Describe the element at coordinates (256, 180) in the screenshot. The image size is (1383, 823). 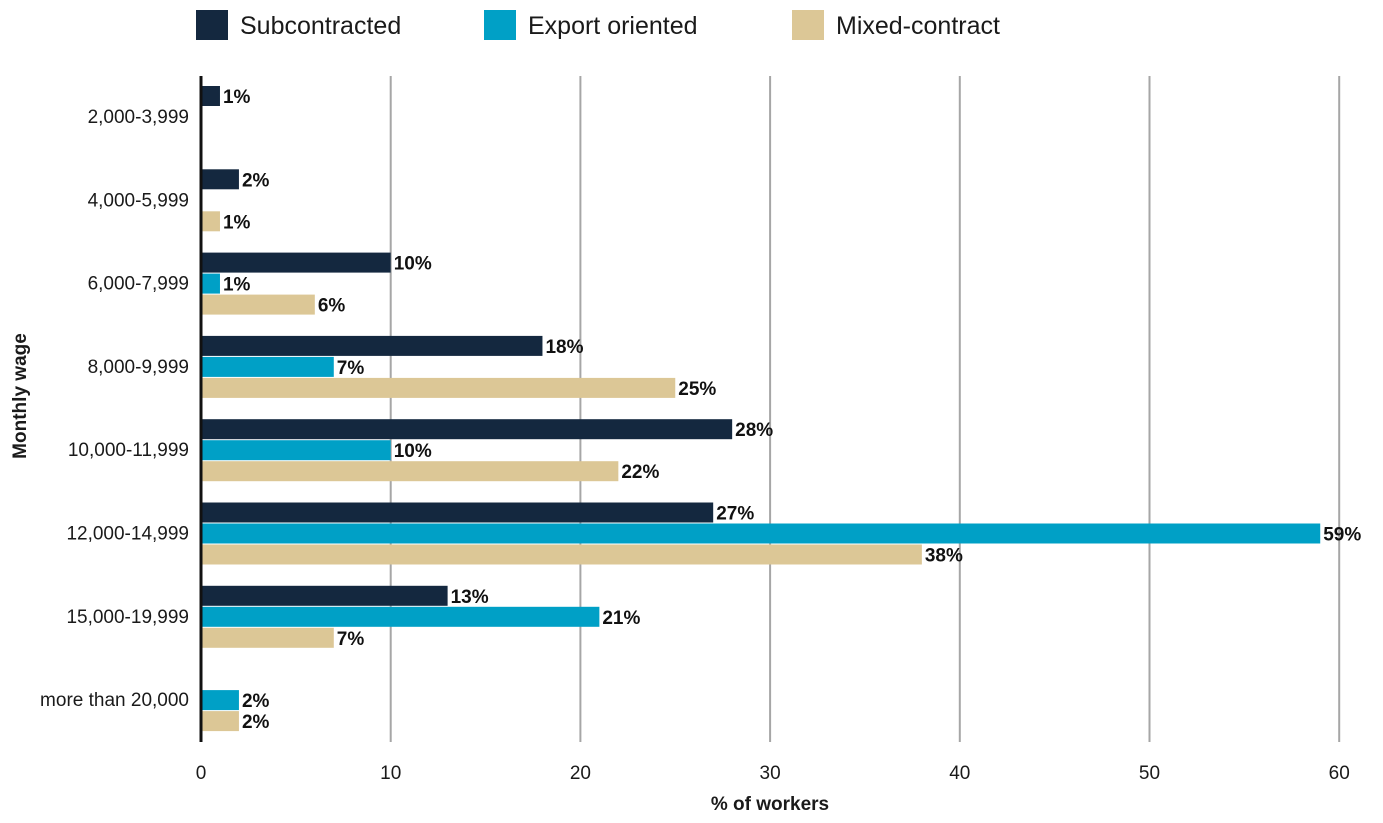
I see `data-label-0-1: 2%` at that location.